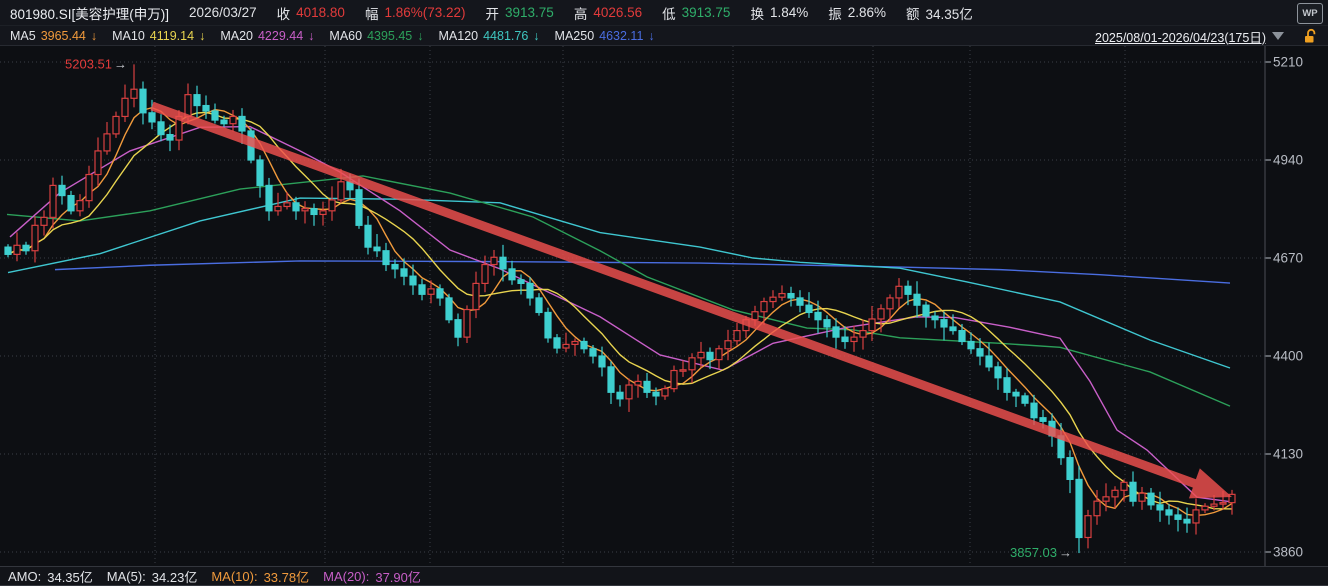  Describe the element at coordinates (1288, 454) in the screenshot. I see `svg-text: 4130` at that location.